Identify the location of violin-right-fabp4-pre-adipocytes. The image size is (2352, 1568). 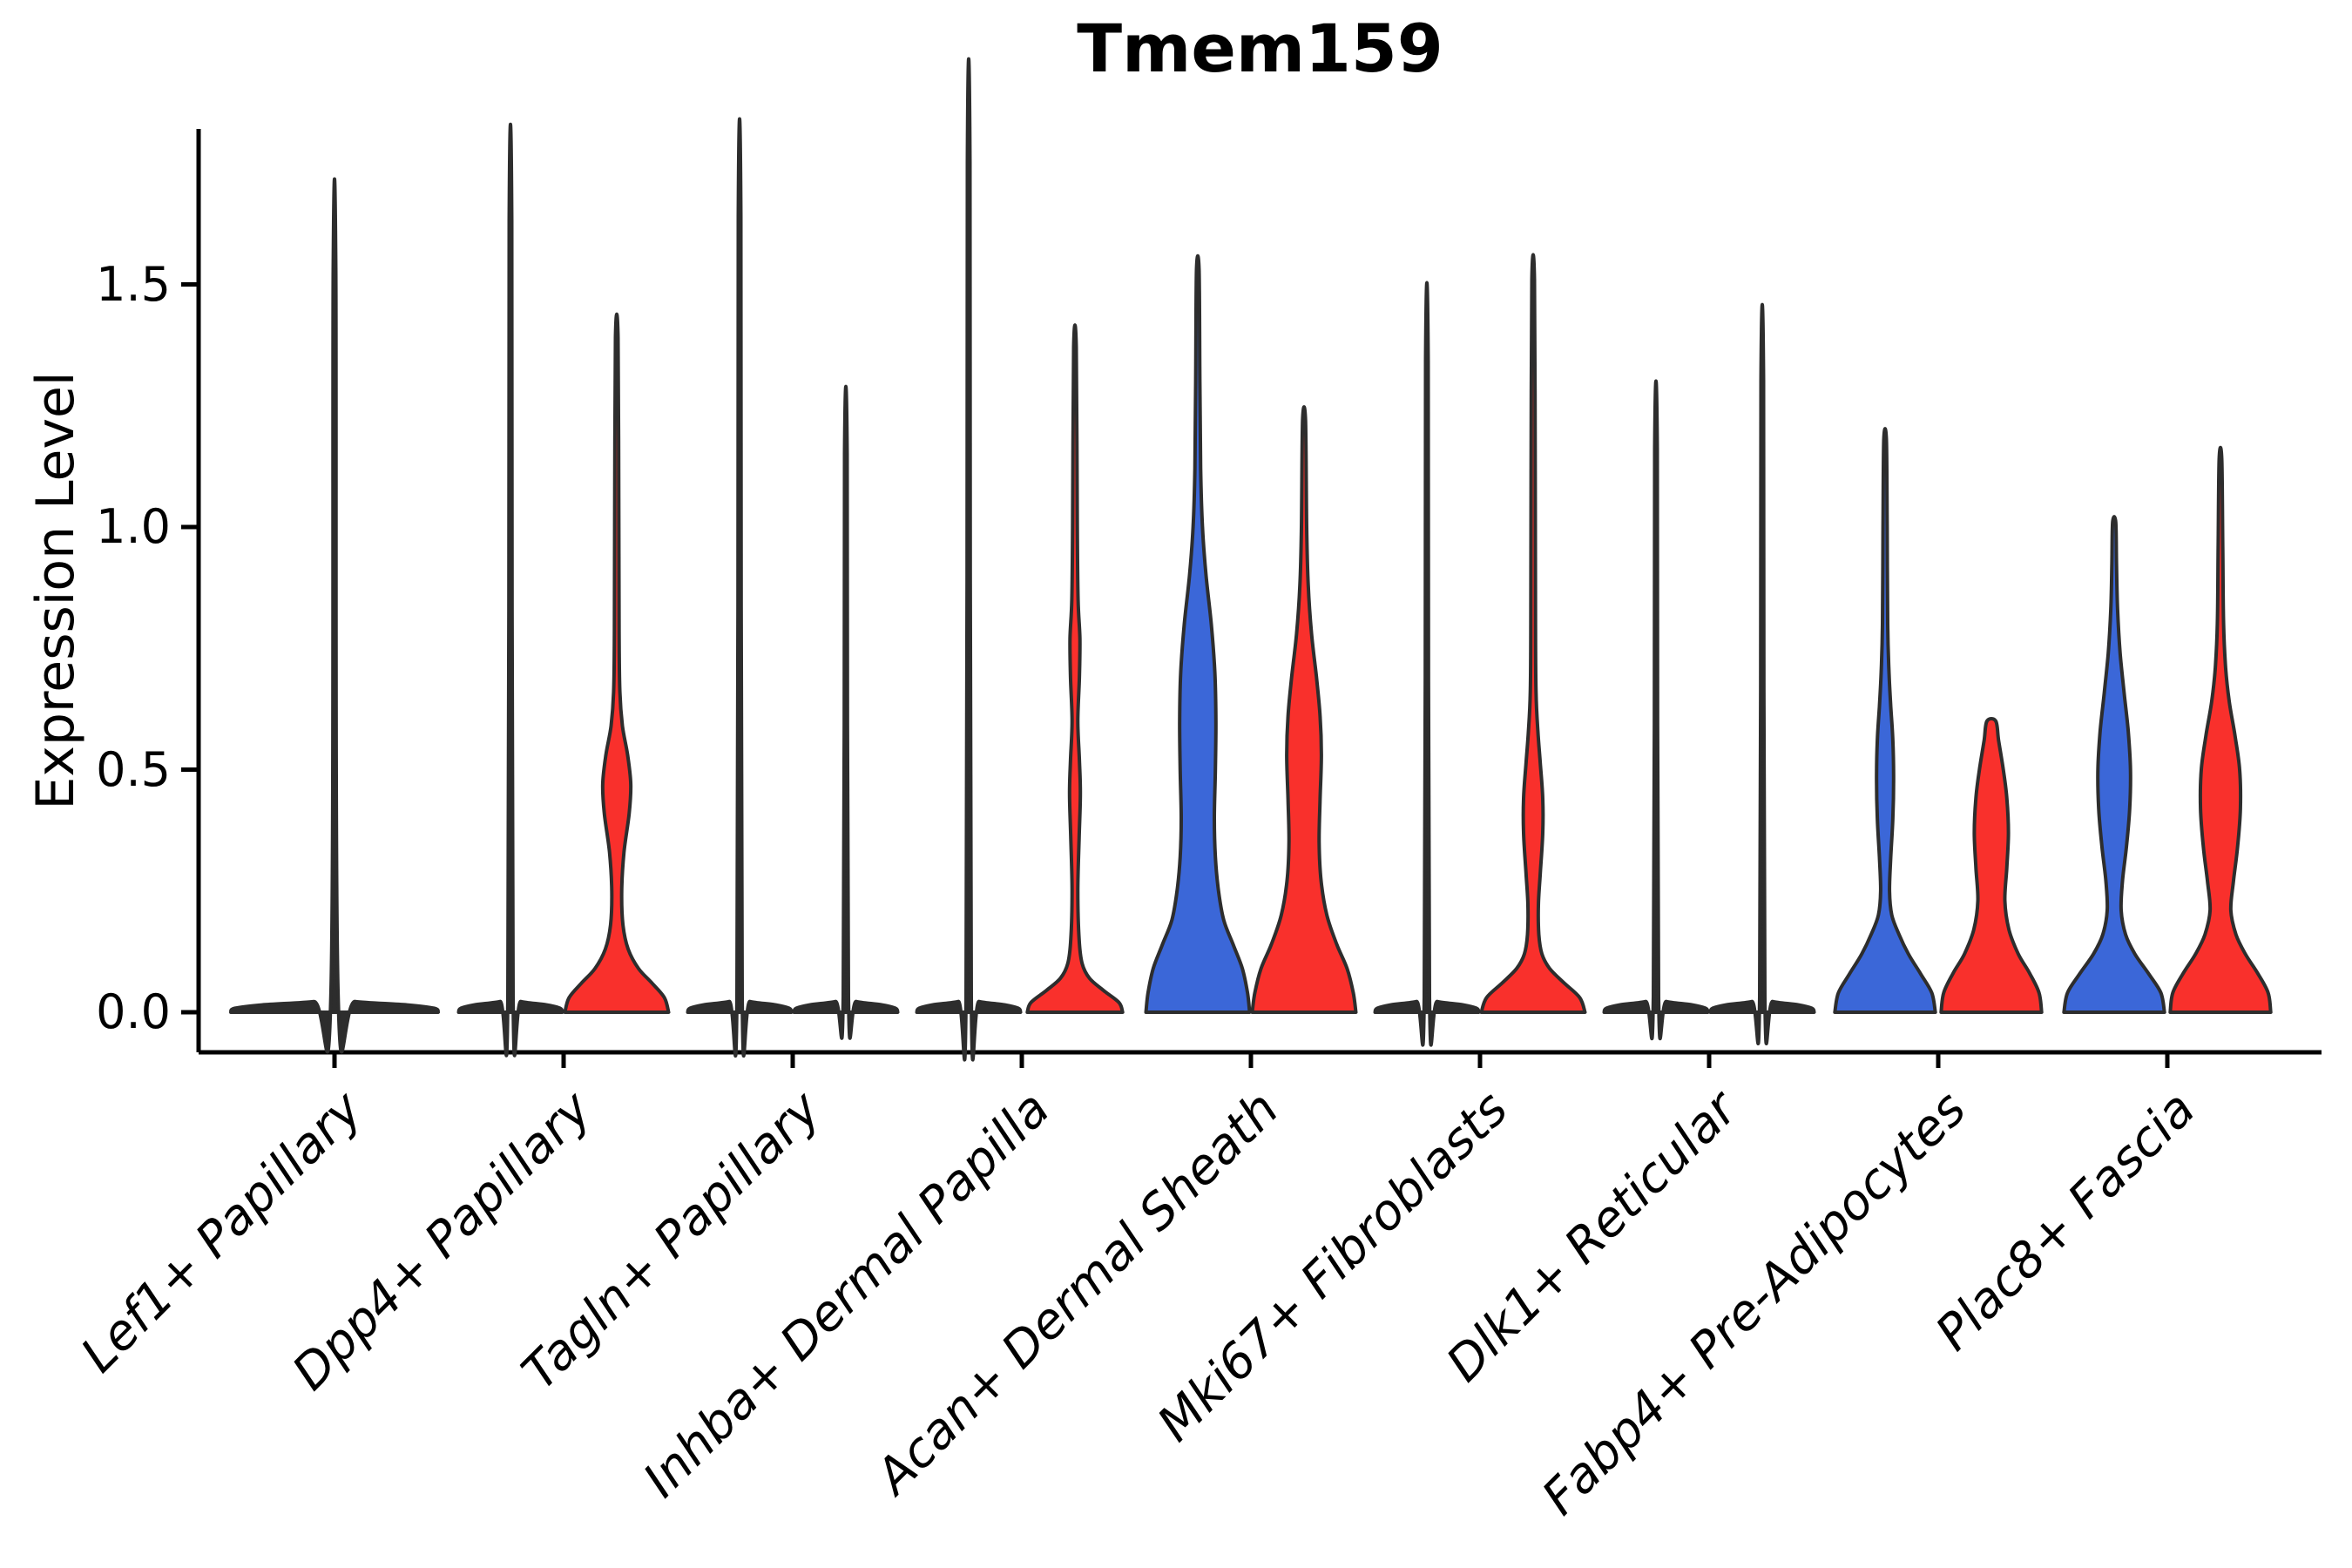
(1992, 865).